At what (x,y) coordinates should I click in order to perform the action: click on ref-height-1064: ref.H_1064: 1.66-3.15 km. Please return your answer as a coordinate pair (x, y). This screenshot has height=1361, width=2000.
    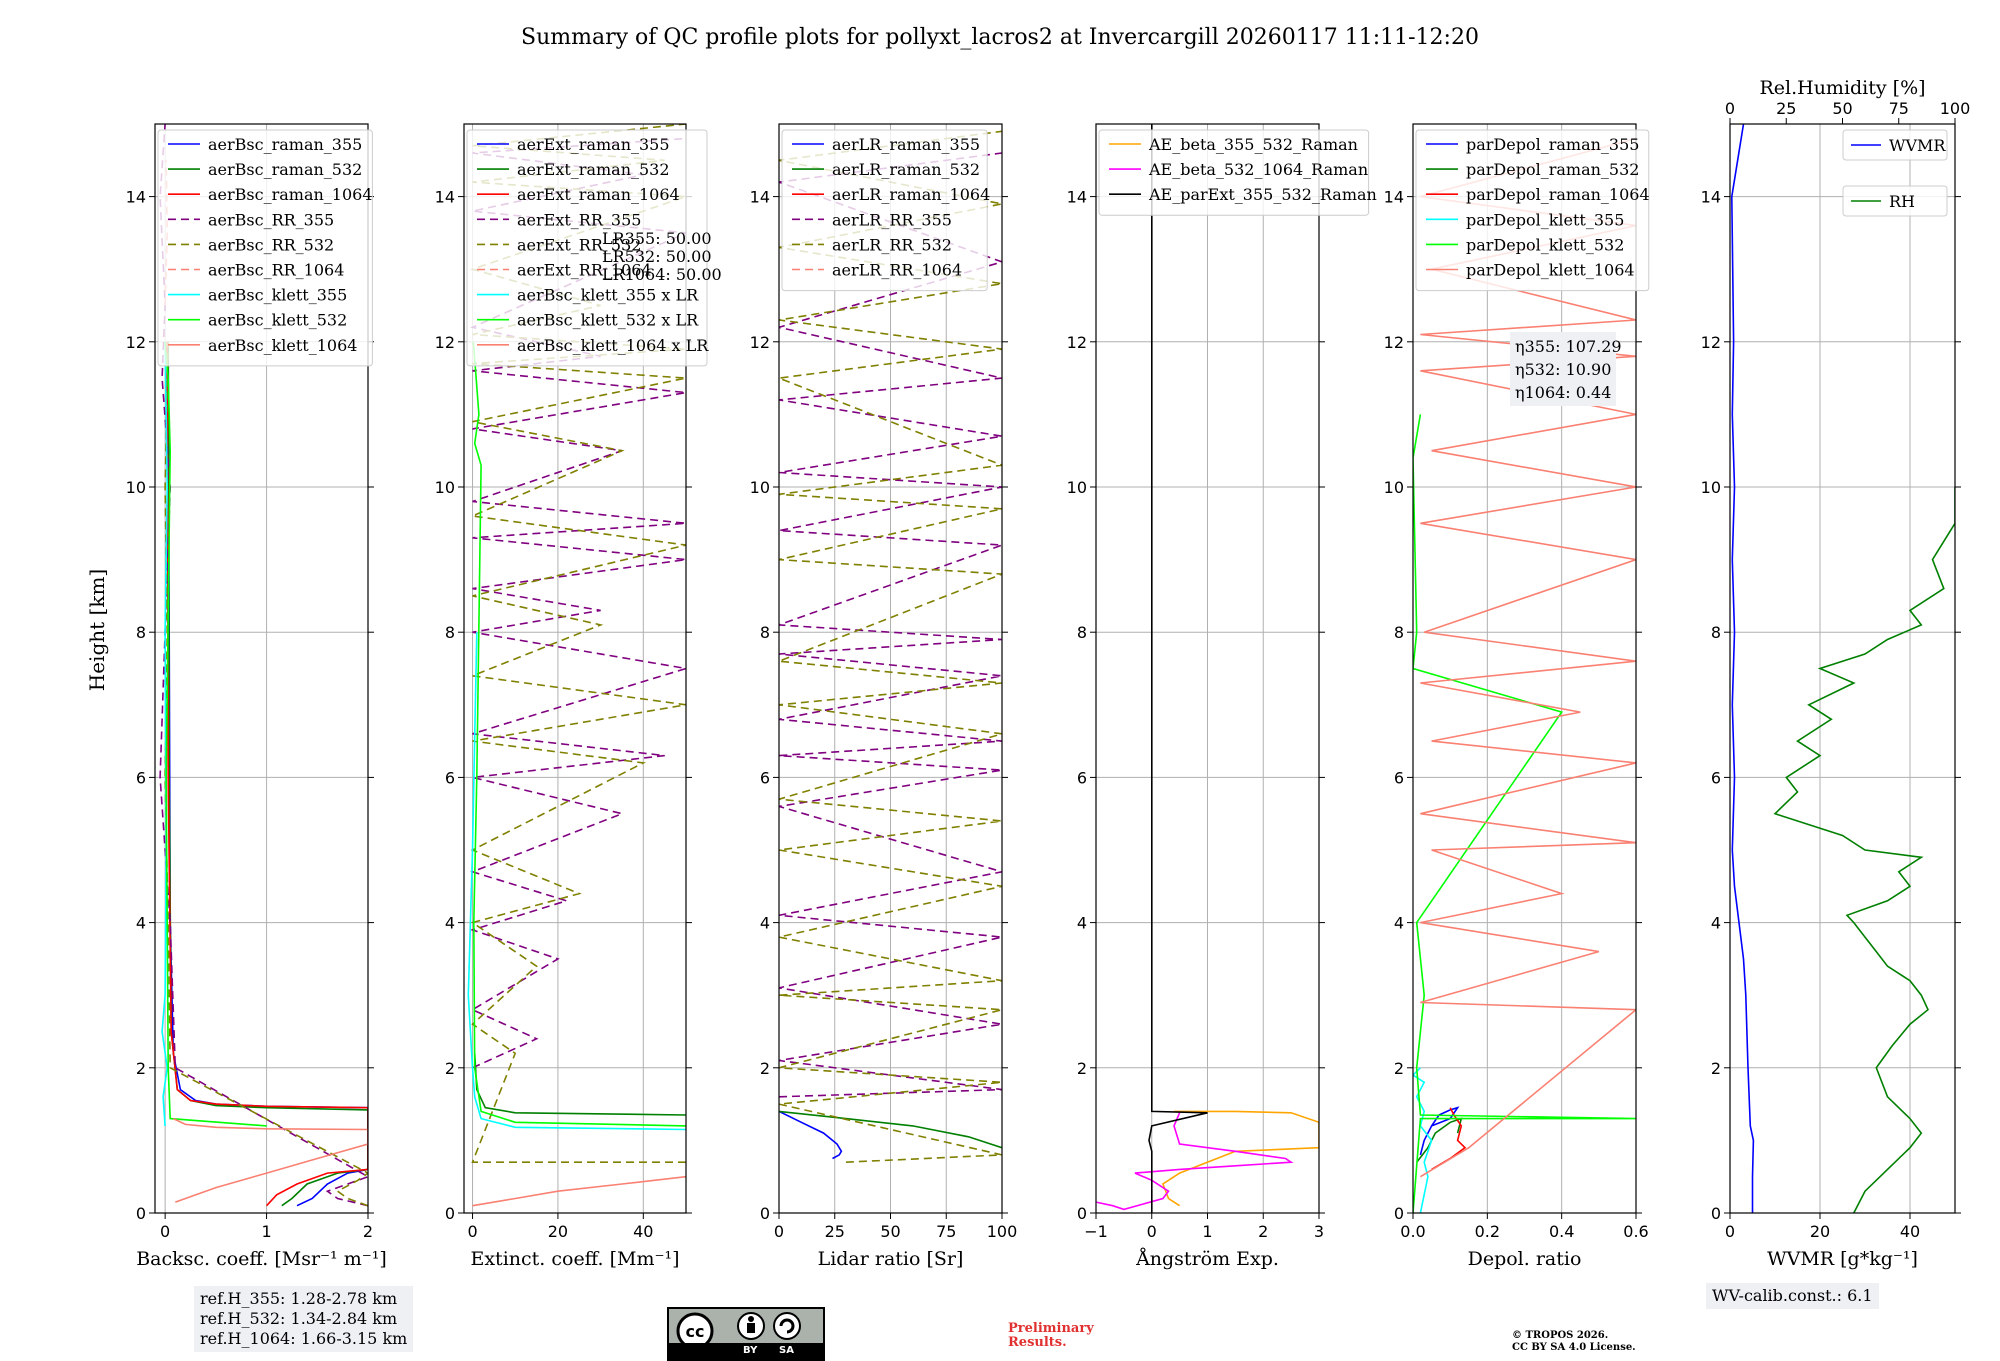
    Looking at the image, I should click on (304, 1338).